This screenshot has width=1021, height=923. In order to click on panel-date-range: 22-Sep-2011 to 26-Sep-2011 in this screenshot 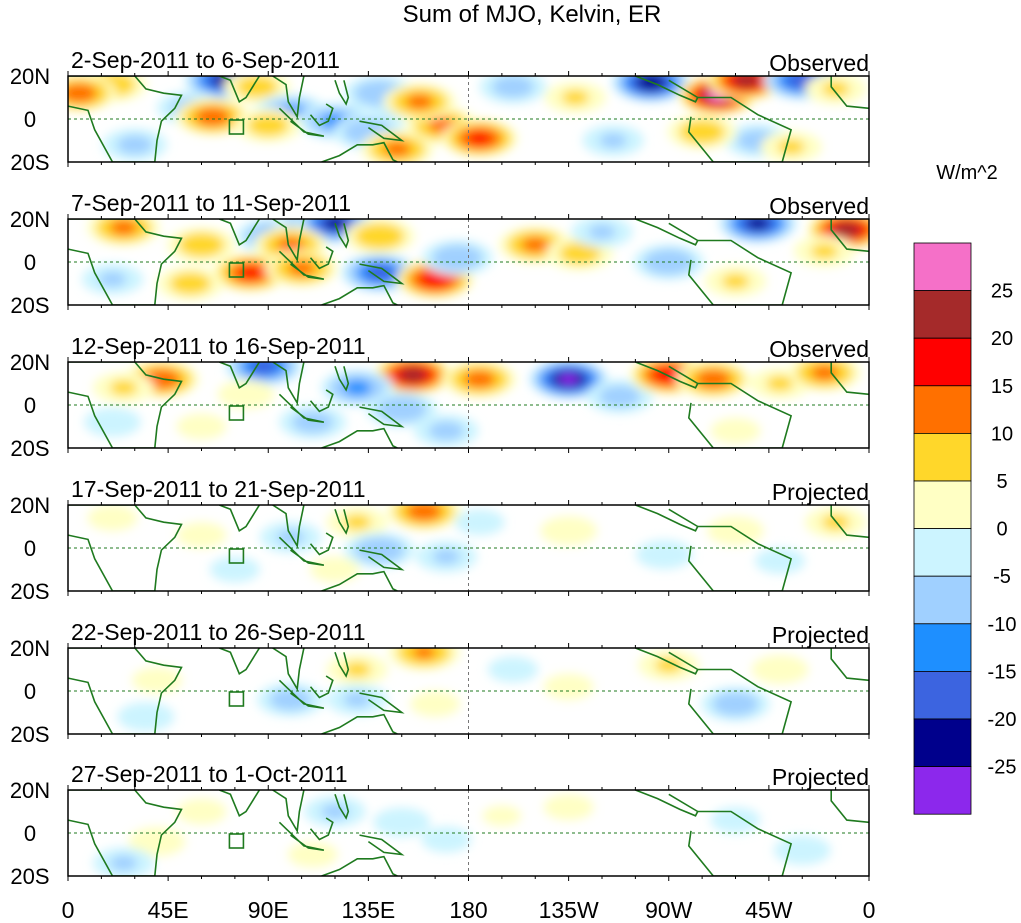, I will do `click(218, 632)`.